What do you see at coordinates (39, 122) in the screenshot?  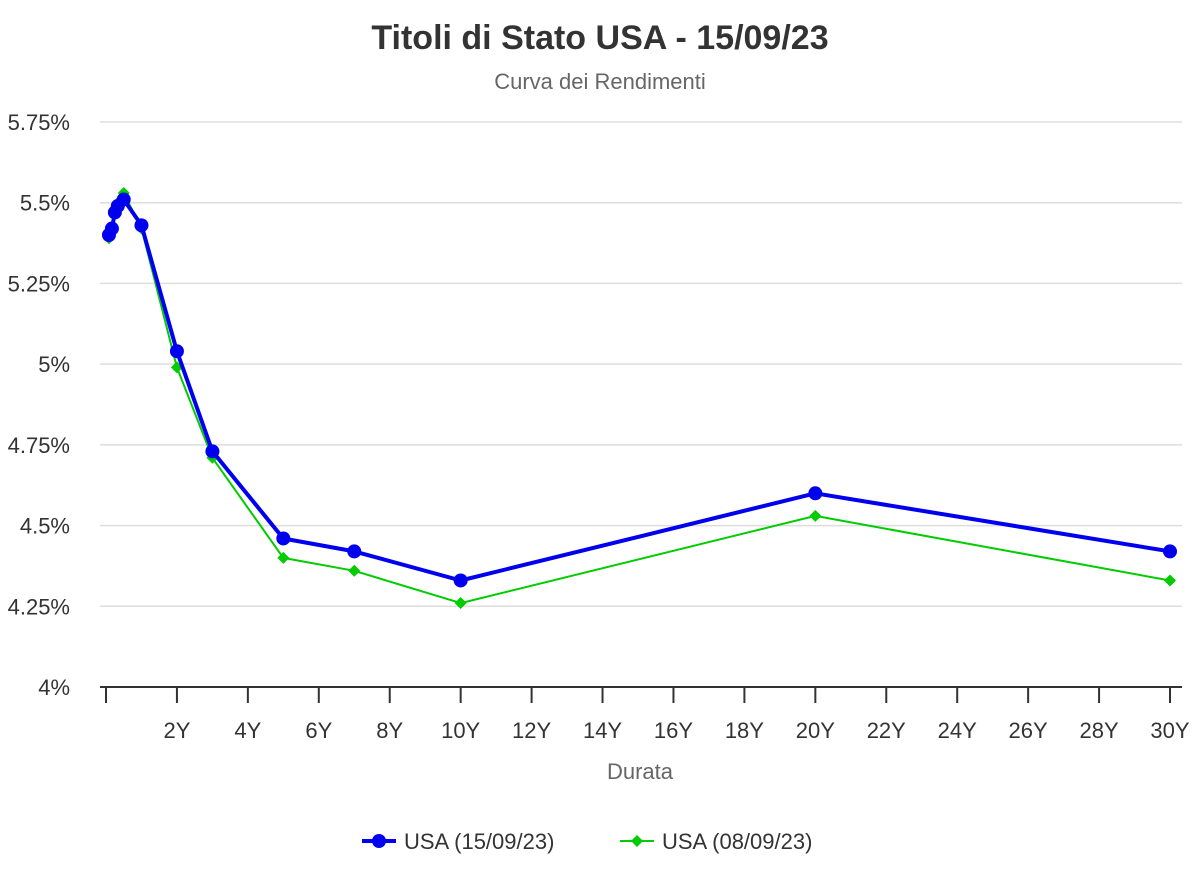 I see `y-tick-label: 5.75%` at bounding box center [39, 122].